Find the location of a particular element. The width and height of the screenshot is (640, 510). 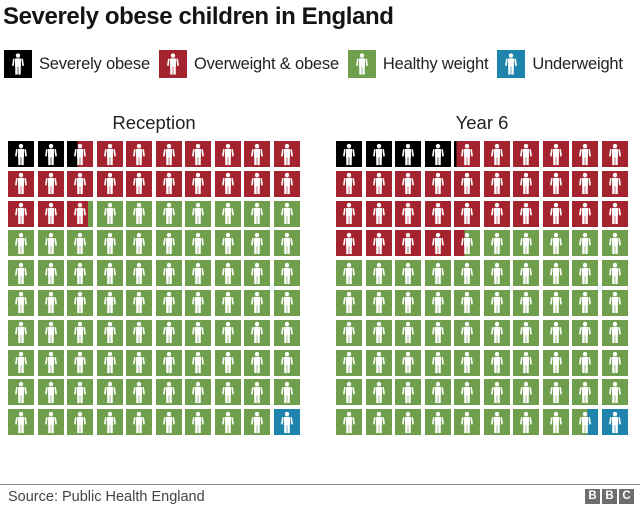

year-6-chart-title: Year 6 is located at coordinates (482, 122).